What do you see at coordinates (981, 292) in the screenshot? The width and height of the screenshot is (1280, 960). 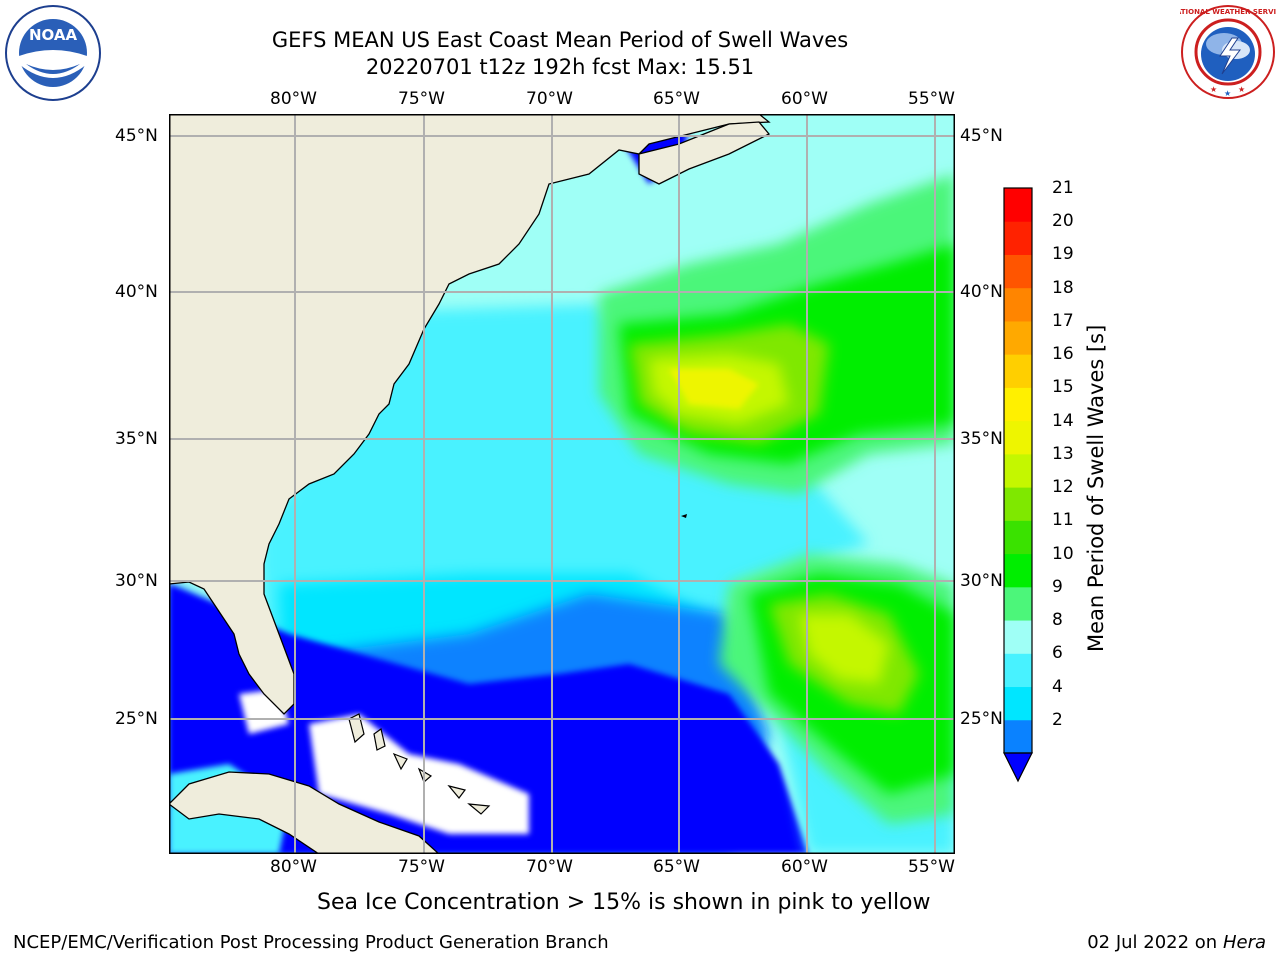 I see `lat-label-right: 40°N` at bounding box center [981, 292].